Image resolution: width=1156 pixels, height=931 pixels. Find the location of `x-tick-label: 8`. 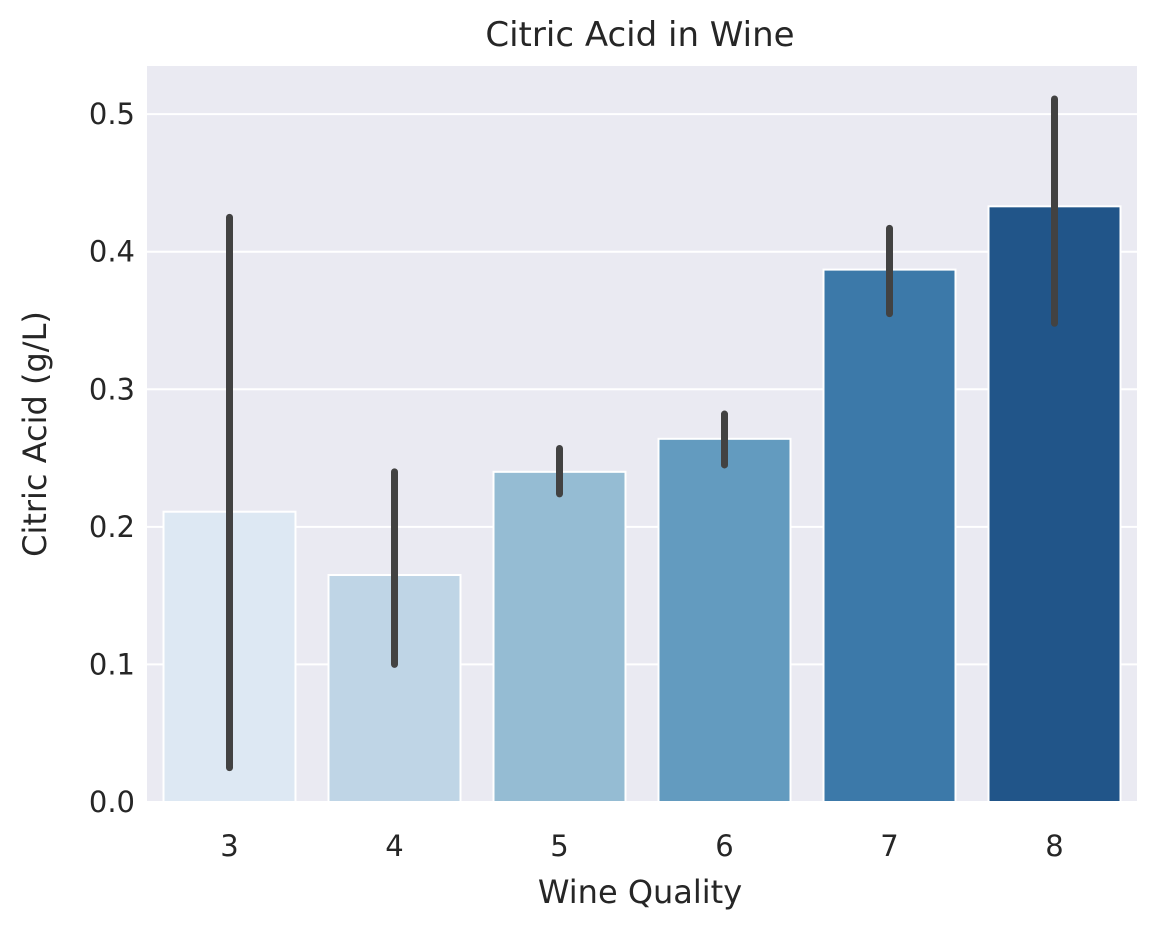

x-tick-label: 8 is located at coordinates (1054, 846).